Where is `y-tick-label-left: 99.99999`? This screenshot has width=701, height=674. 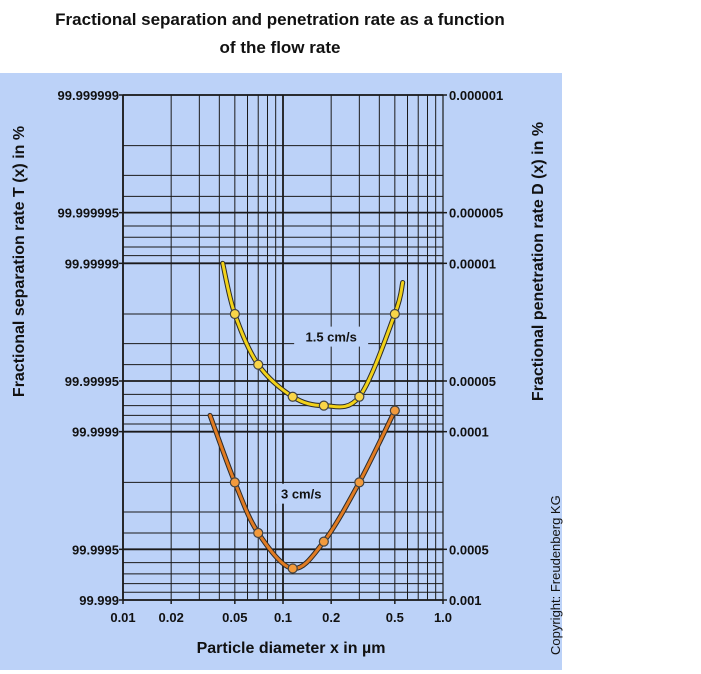
y-tick-label-left: 99.99999 is located at coordinates (92, 263).